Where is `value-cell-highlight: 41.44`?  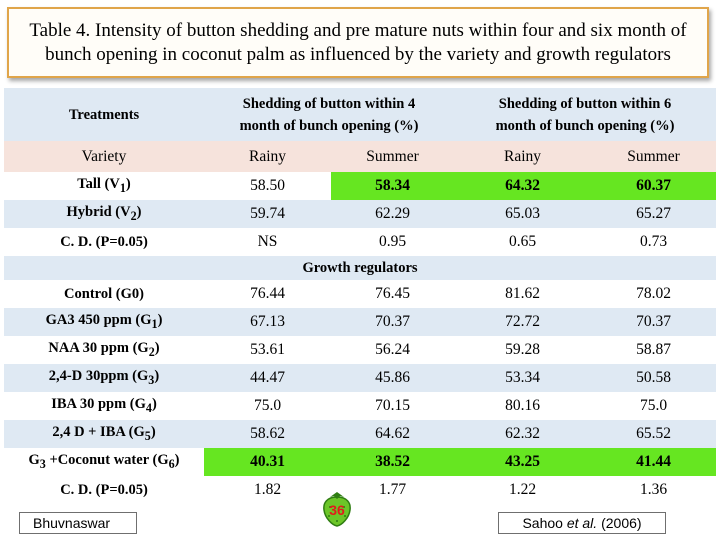 value-cell-highlight: 41.44 is located at coordinates (653, 462).